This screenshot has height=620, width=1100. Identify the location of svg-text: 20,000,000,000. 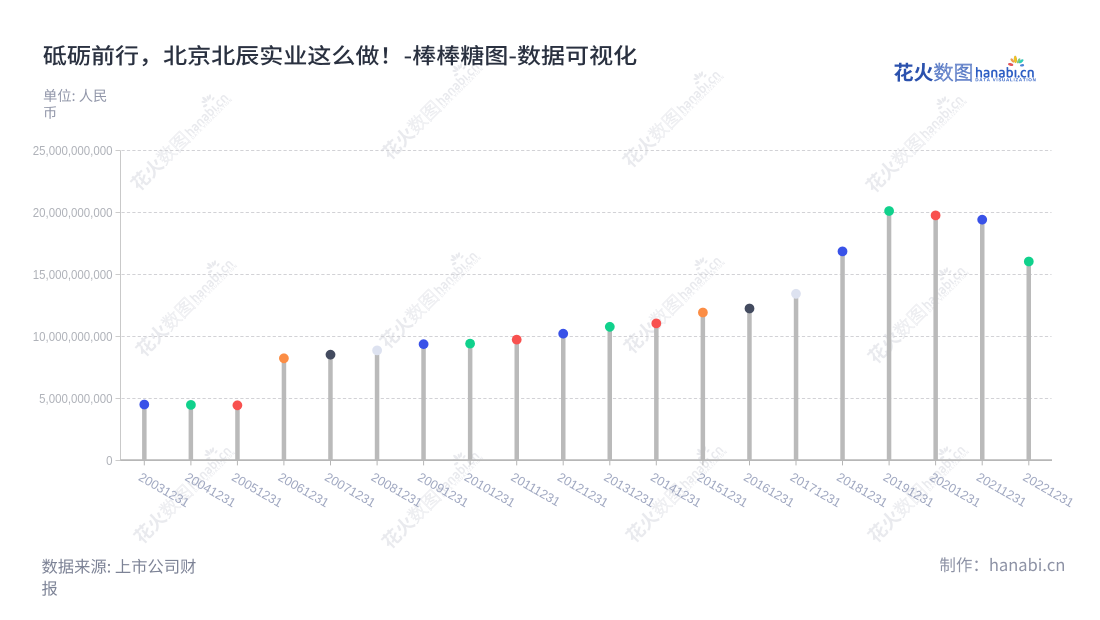
(73, 212).